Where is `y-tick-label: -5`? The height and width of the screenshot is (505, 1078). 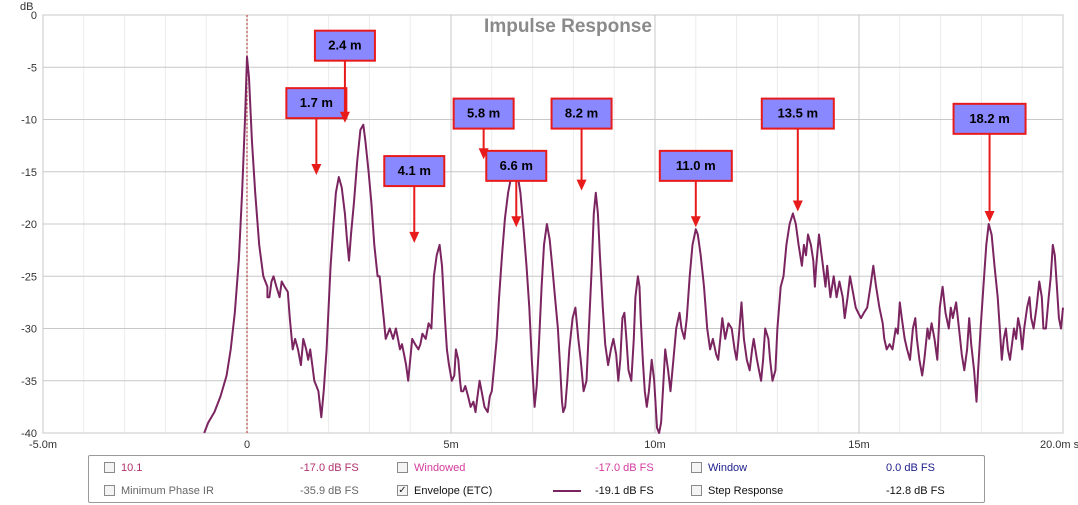 y-tick-label: -5 is located at coordinates (32, 68).